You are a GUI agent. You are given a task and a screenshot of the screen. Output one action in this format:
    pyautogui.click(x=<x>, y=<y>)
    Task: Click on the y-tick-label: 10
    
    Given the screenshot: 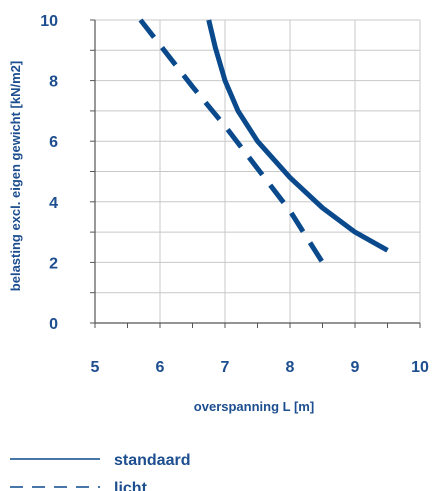 What is the action you would take?
    pyautogui.click(x=49, y=21)
    